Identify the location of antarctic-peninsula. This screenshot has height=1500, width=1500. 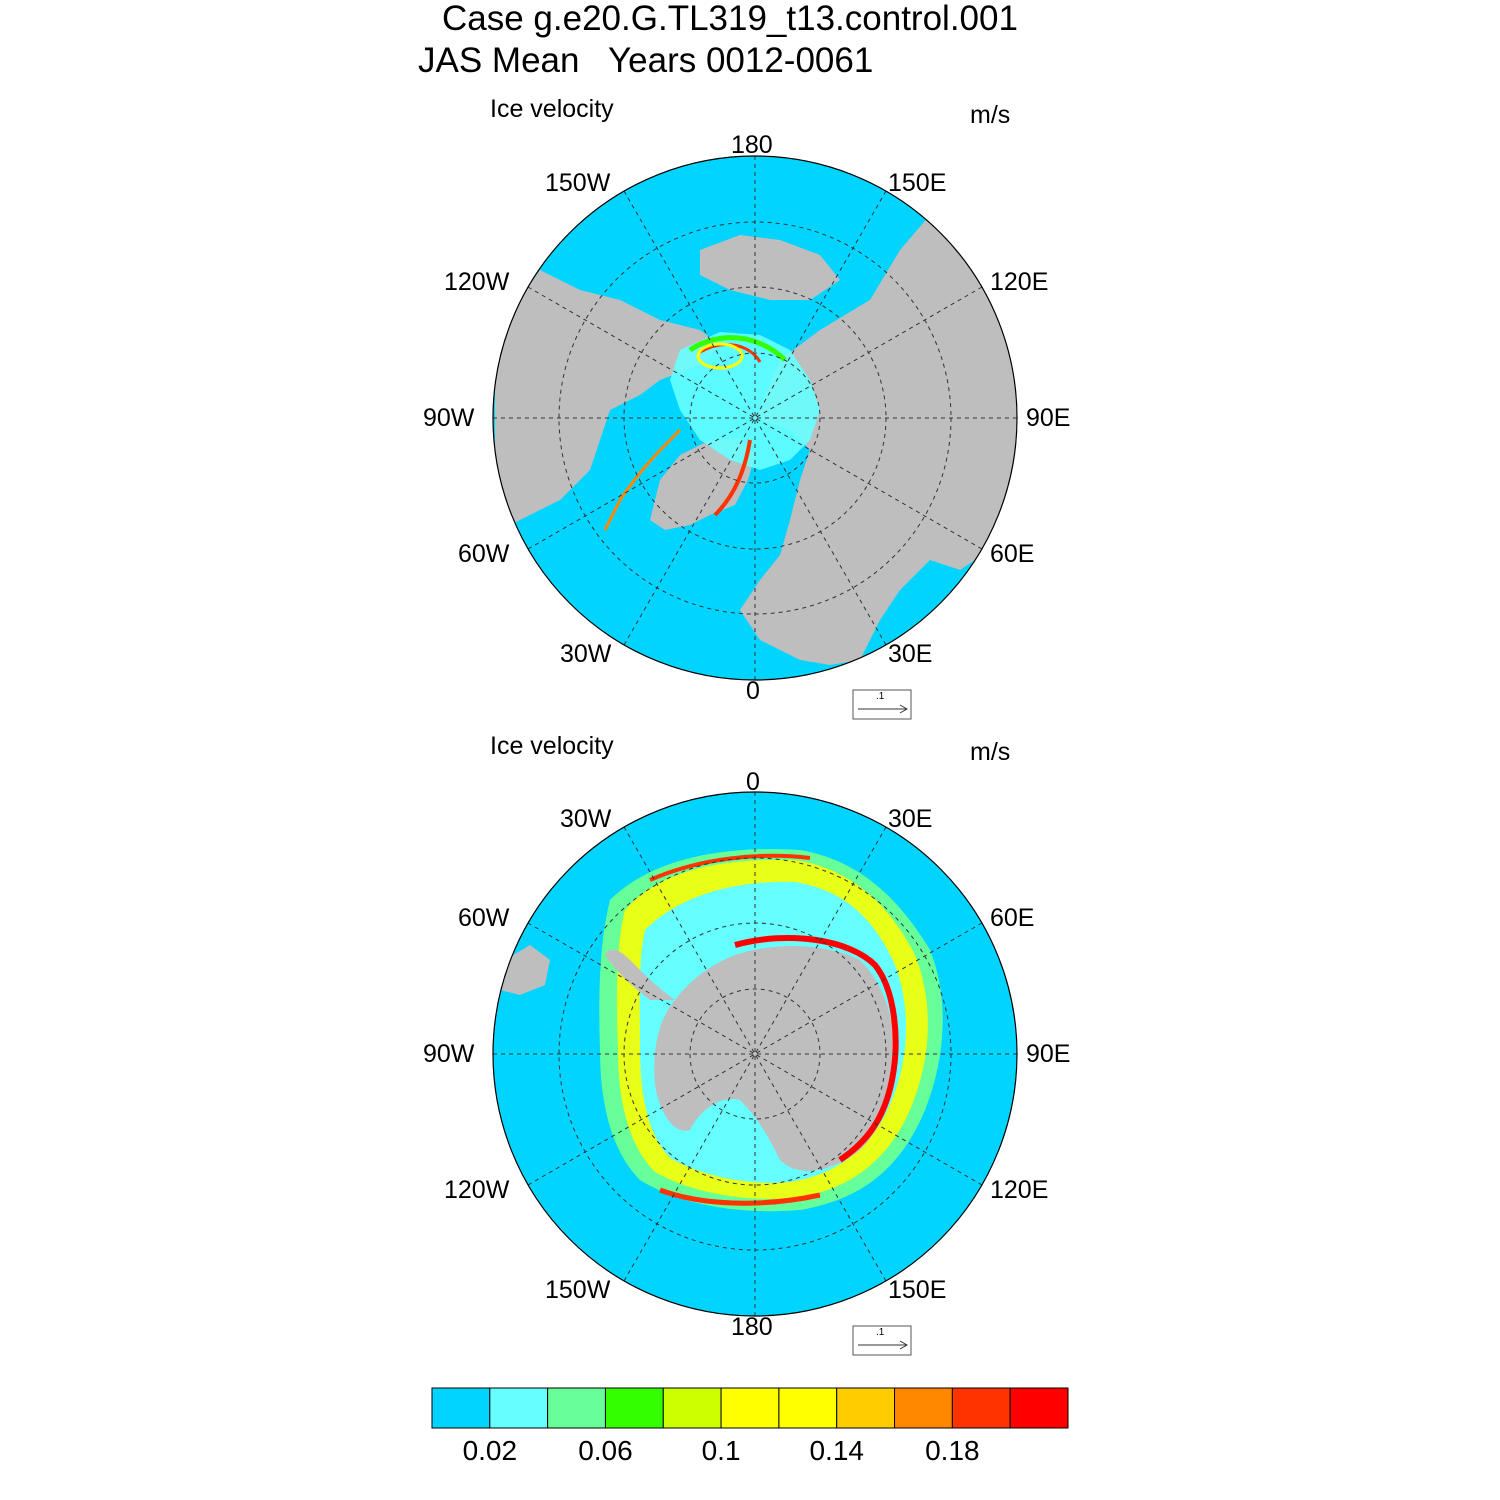
(640, 974).